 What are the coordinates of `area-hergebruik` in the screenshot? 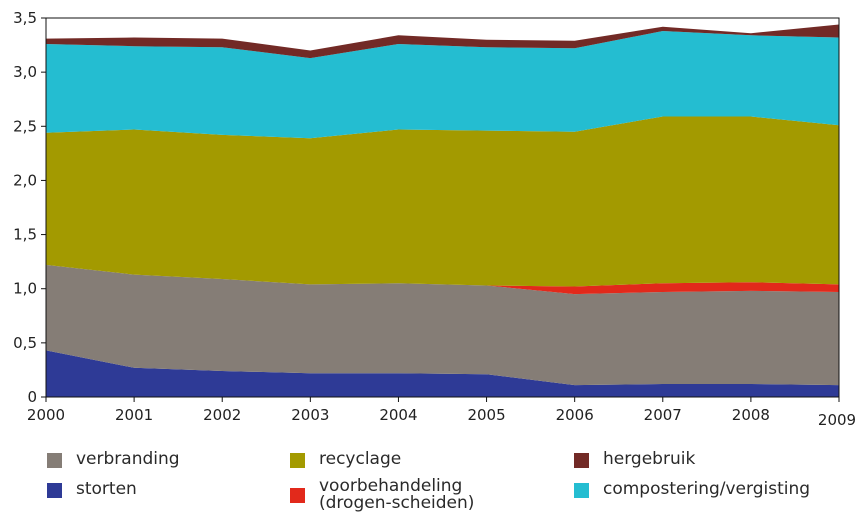 It's located at (442, 41).